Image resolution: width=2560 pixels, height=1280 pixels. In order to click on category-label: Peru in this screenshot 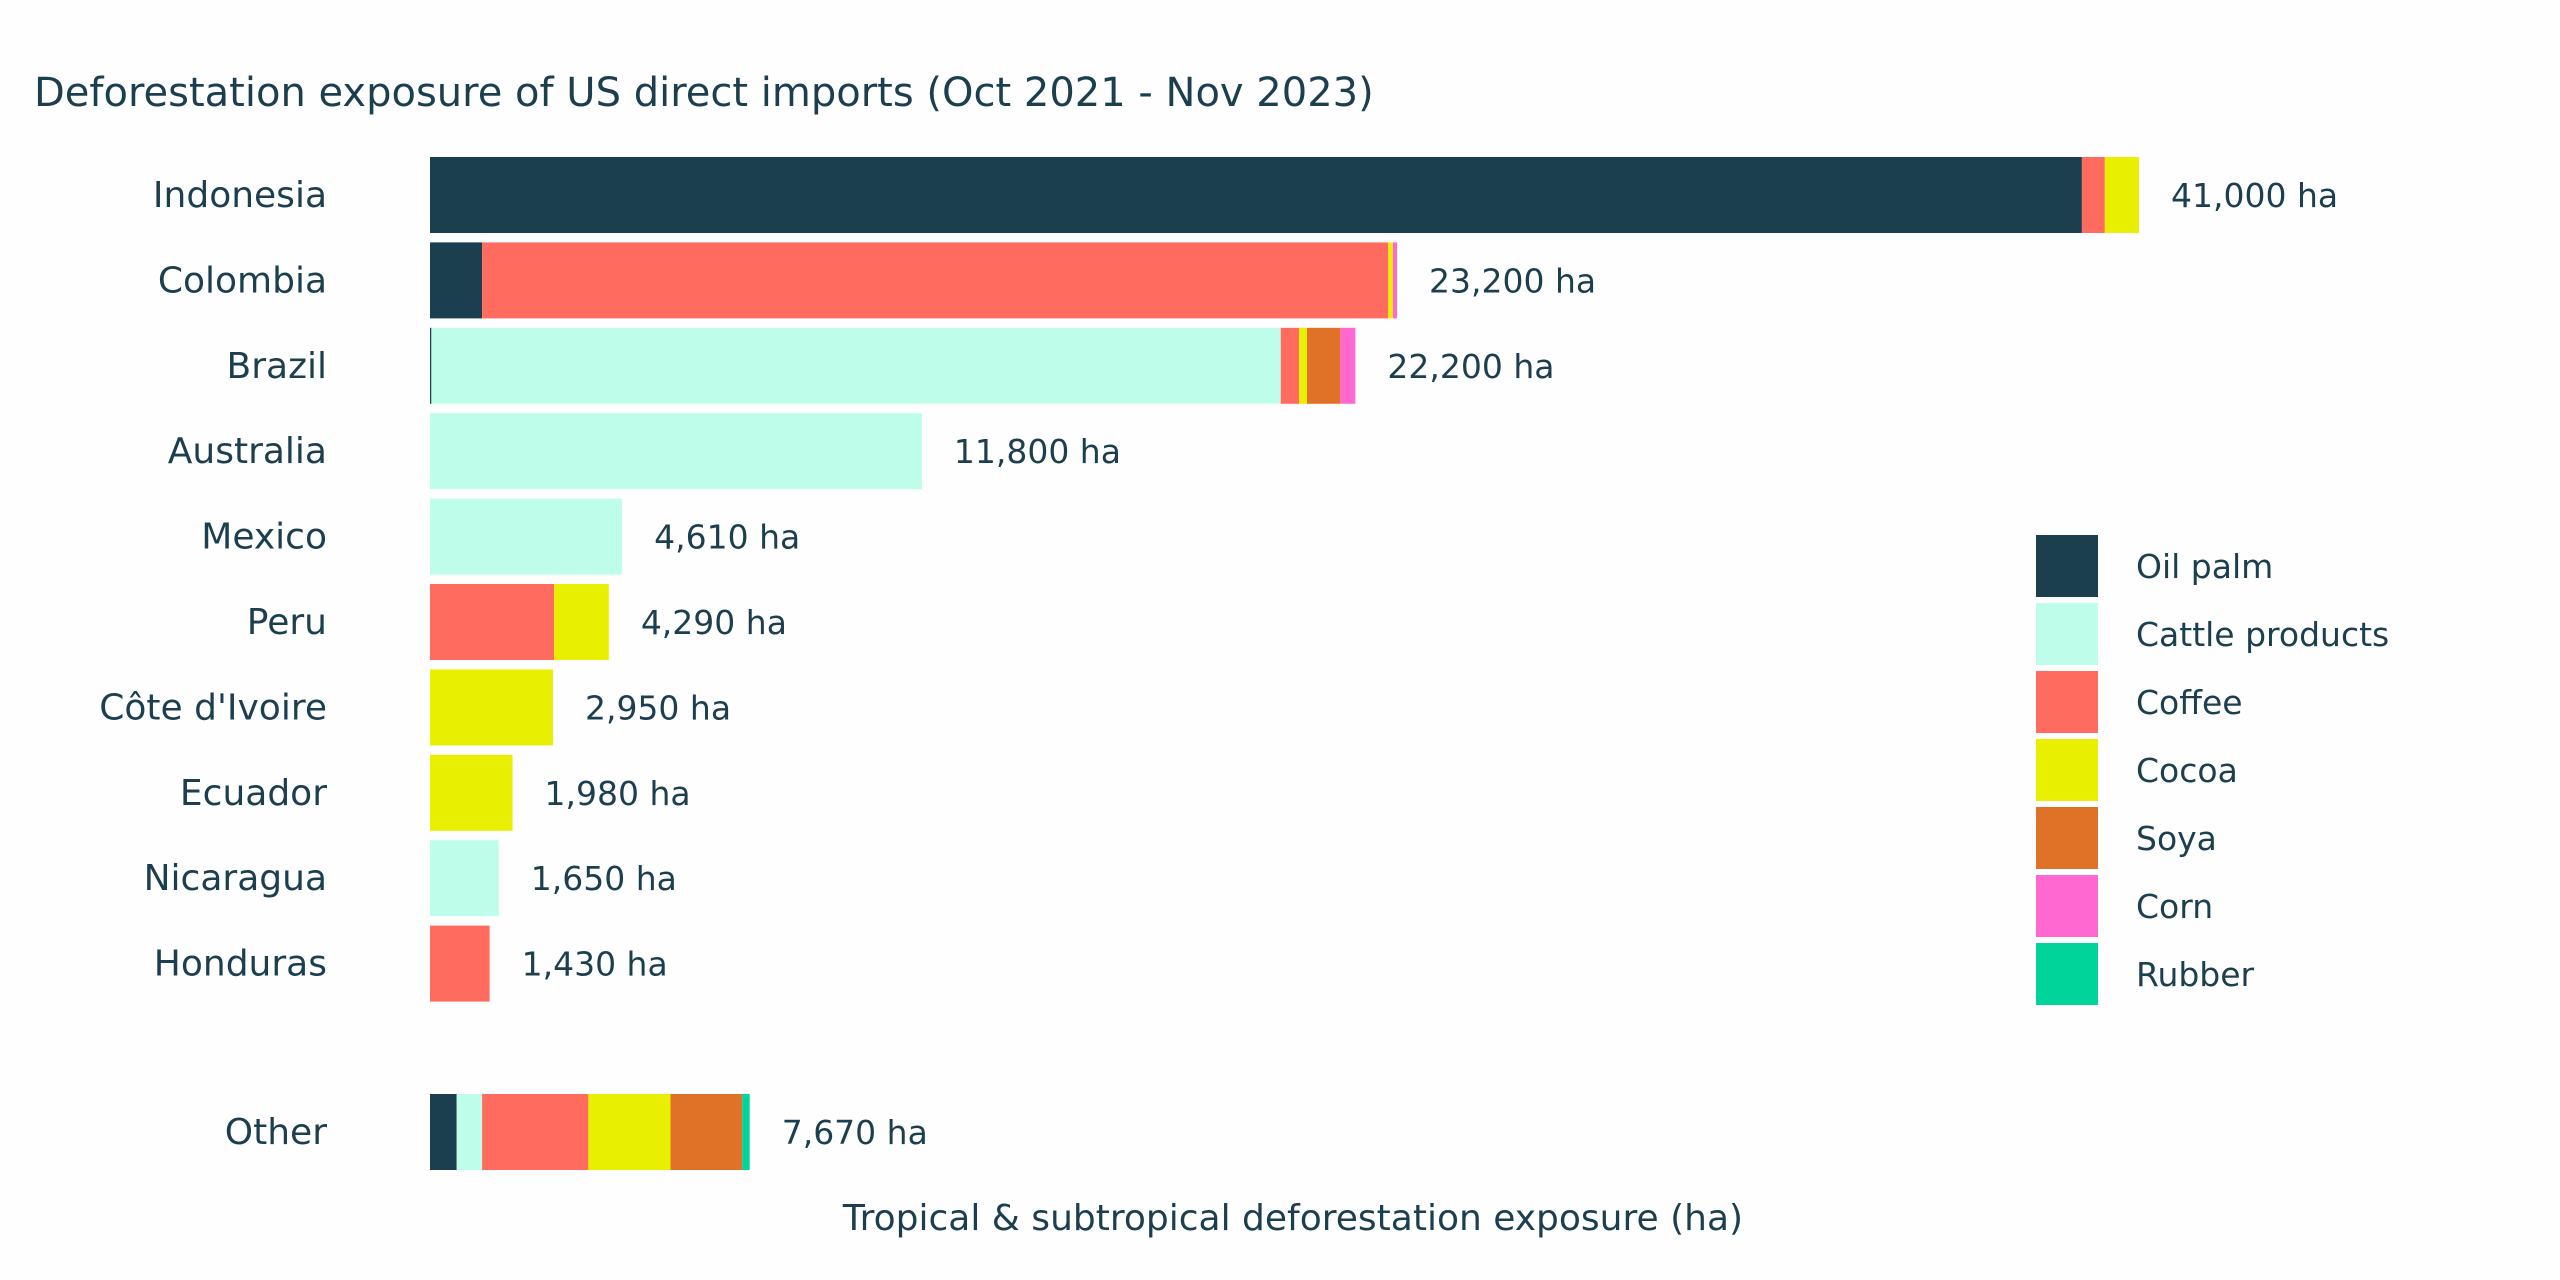, I will do `click(287, 622)`.